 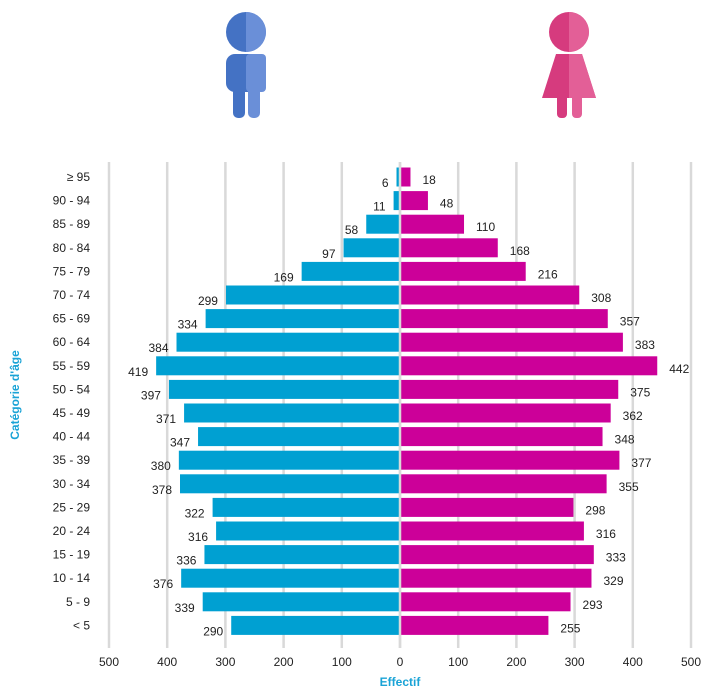 I want to click on category-label: 70 - 74, so click(x=72, y=295).